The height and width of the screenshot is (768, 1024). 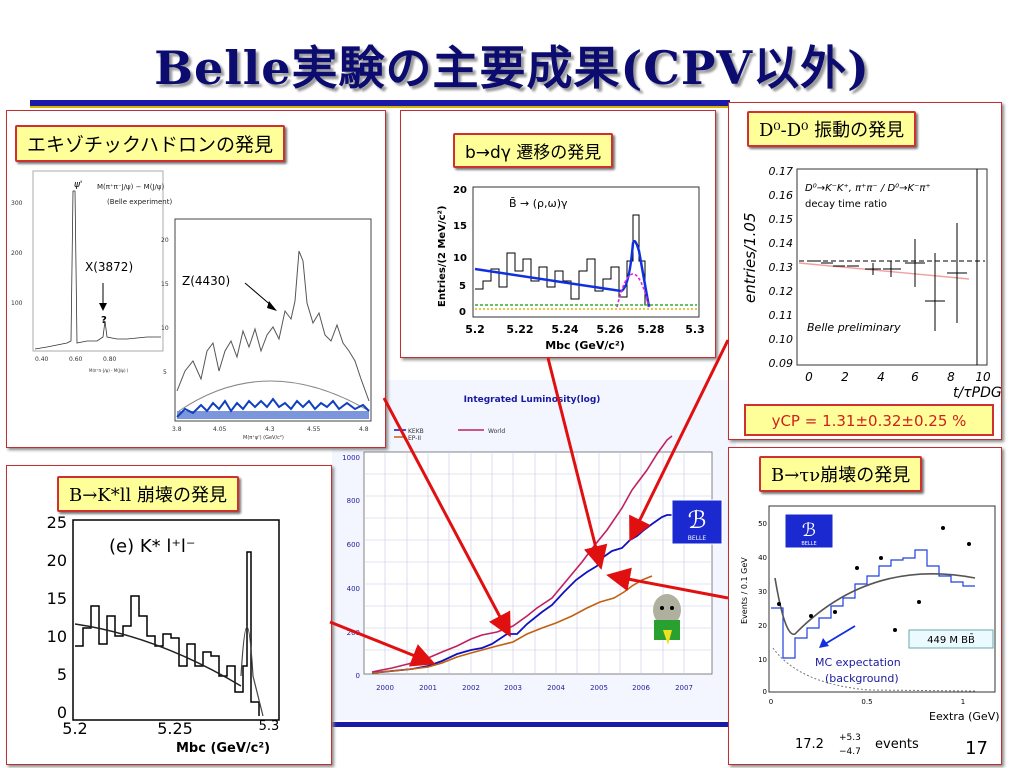 I want to click on bkll-histogram, so click(x=167, y=633).